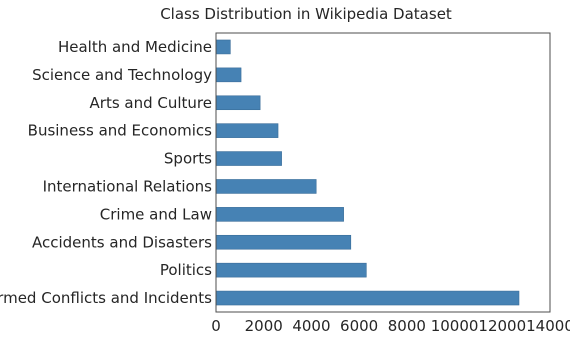  I want to click on bar-international-relations, so click(266, 186).